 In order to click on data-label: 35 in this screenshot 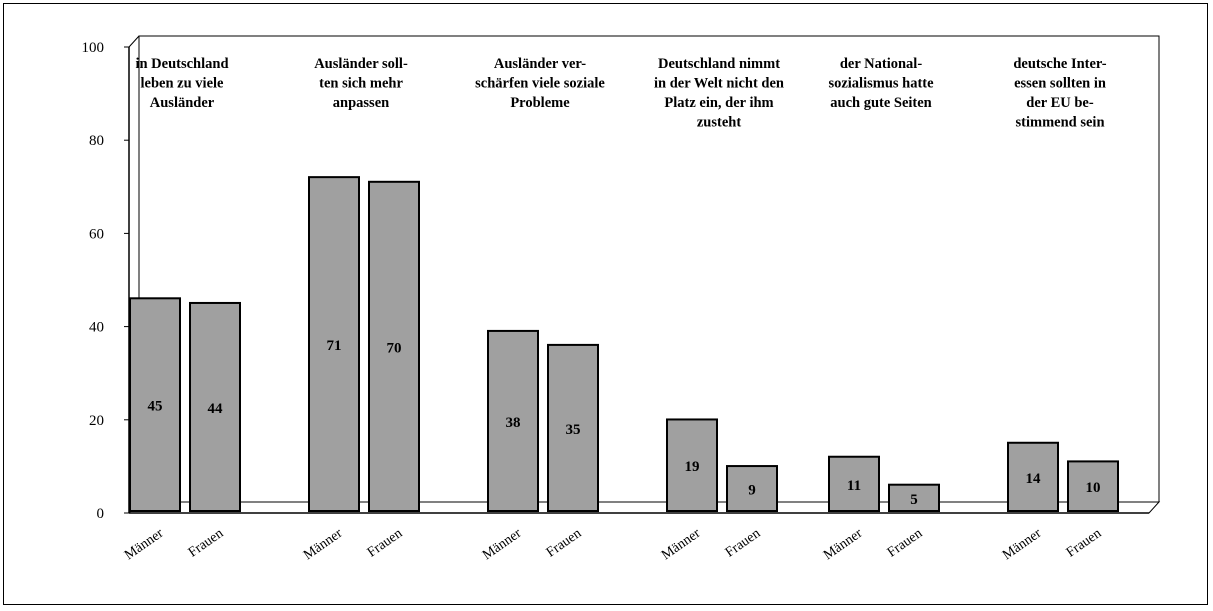, I will do `click(573, 430)`.